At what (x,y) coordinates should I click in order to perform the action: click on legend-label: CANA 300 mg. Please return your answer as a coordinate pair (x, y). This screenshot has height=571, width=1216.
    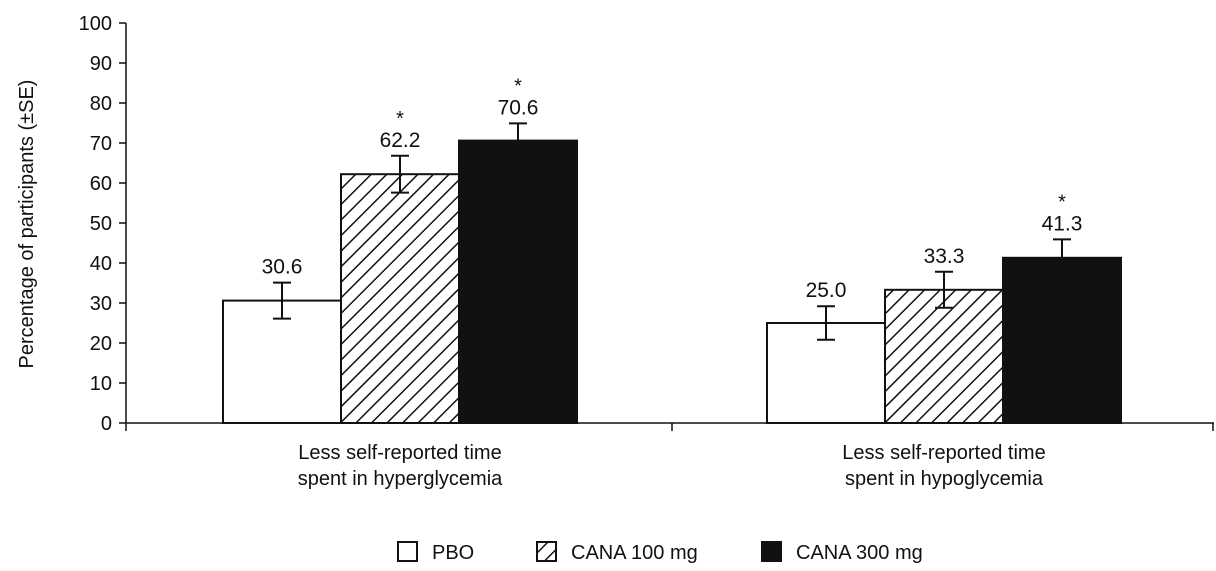
    Looking at the image, I should click on (859, 553).